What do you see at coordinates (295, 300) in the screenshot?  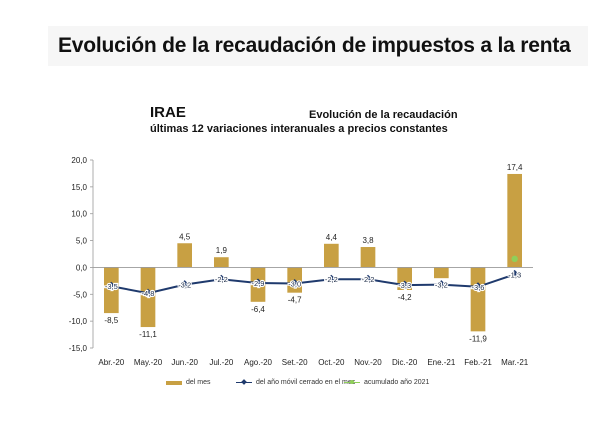 I see `bar-data-label: -4,7` at bounding box center [295, 300].